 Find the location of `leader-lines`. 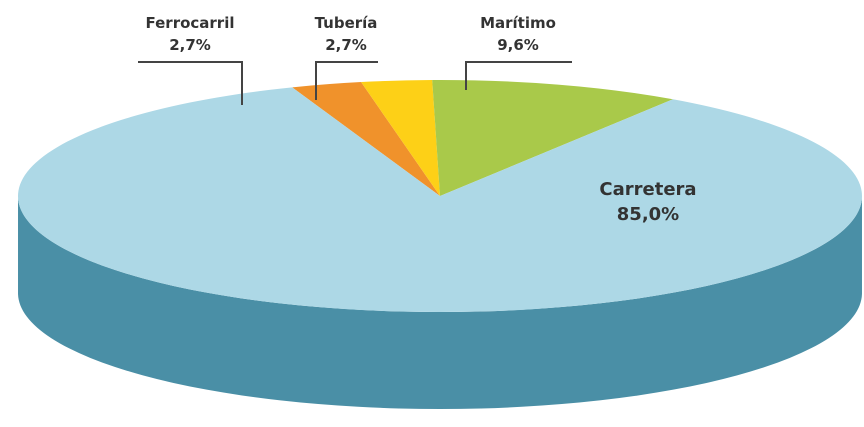

leader-lines is located at coordinates (355, 83).